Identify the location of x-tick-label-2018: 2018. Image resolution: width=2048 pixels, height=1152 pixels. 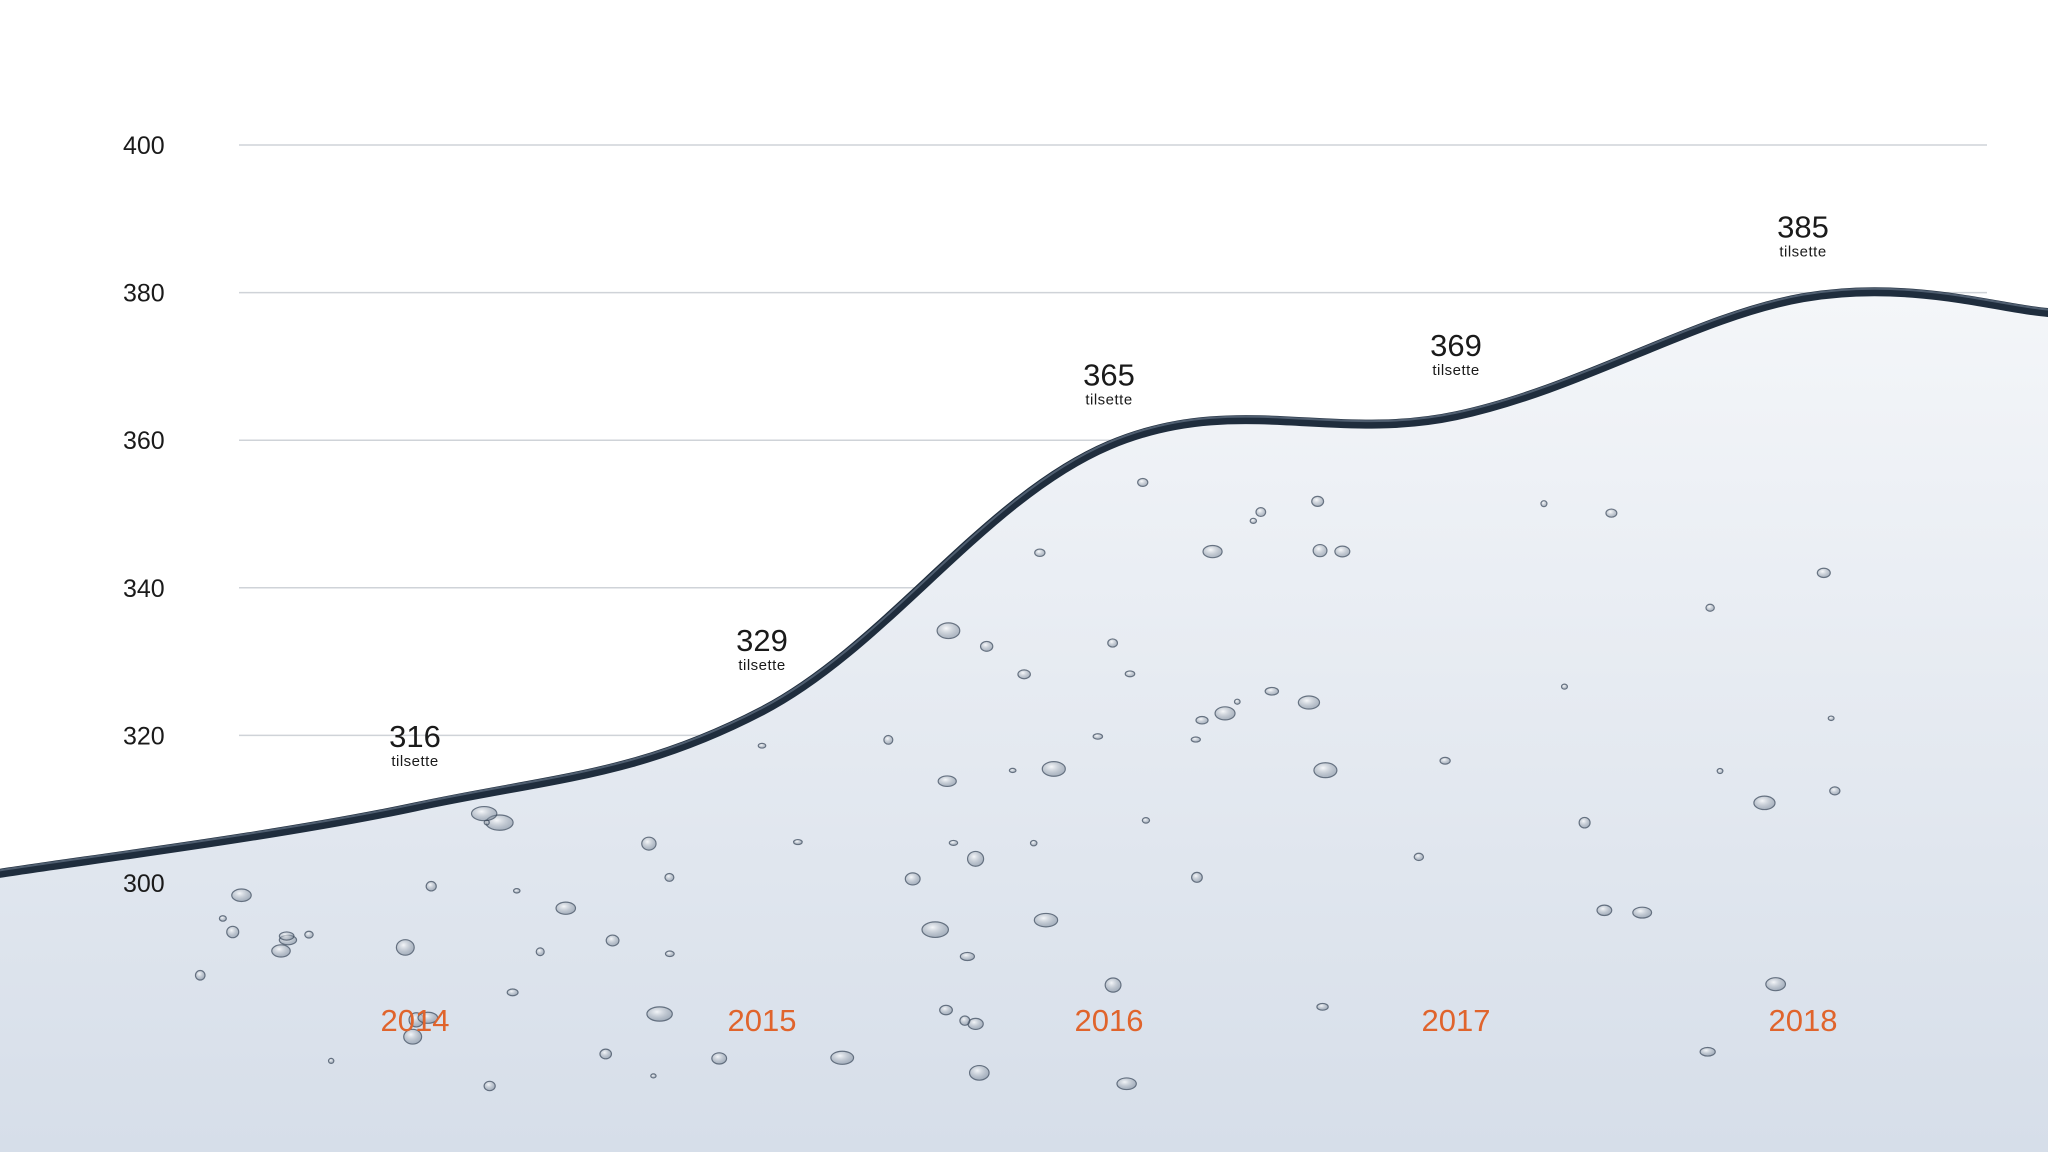
(1803, 1020).